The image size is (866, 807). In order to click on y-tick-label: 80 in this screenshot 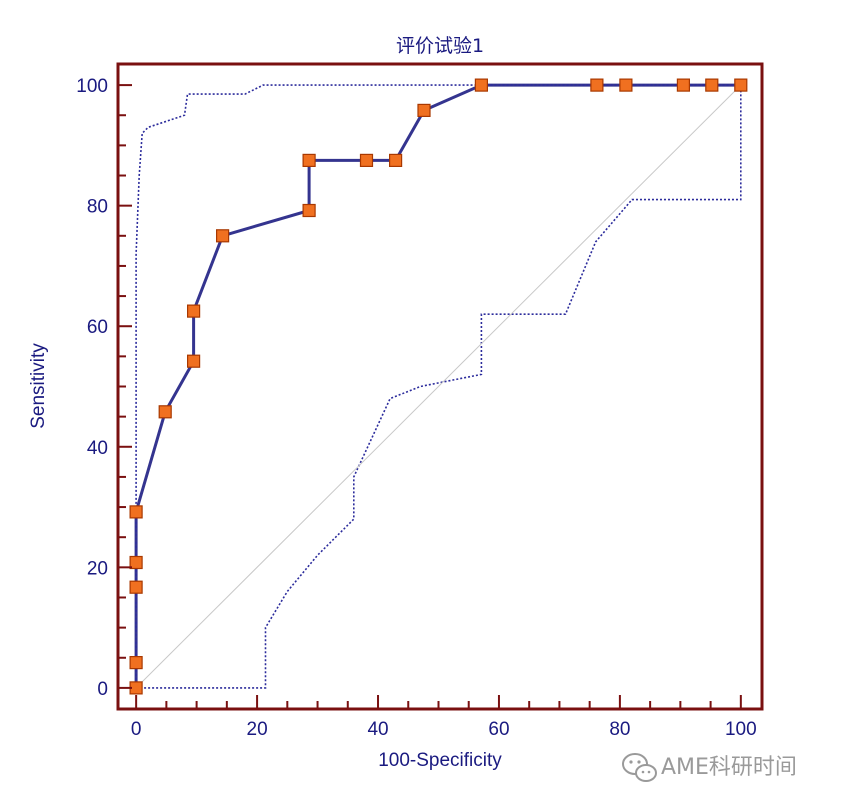, I will do `click(97, 207)`.